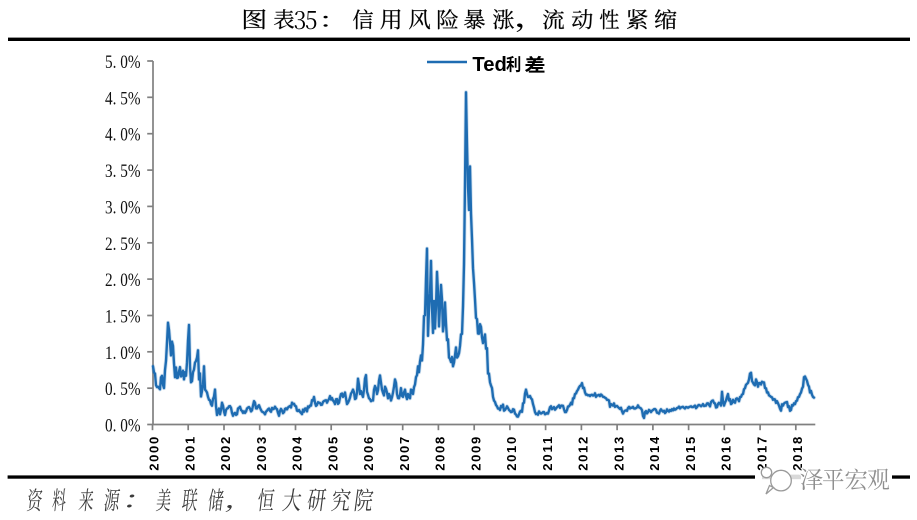 The image size is (917, 520). I want to click on svg-text: 4. 5%, so click(123, 99).